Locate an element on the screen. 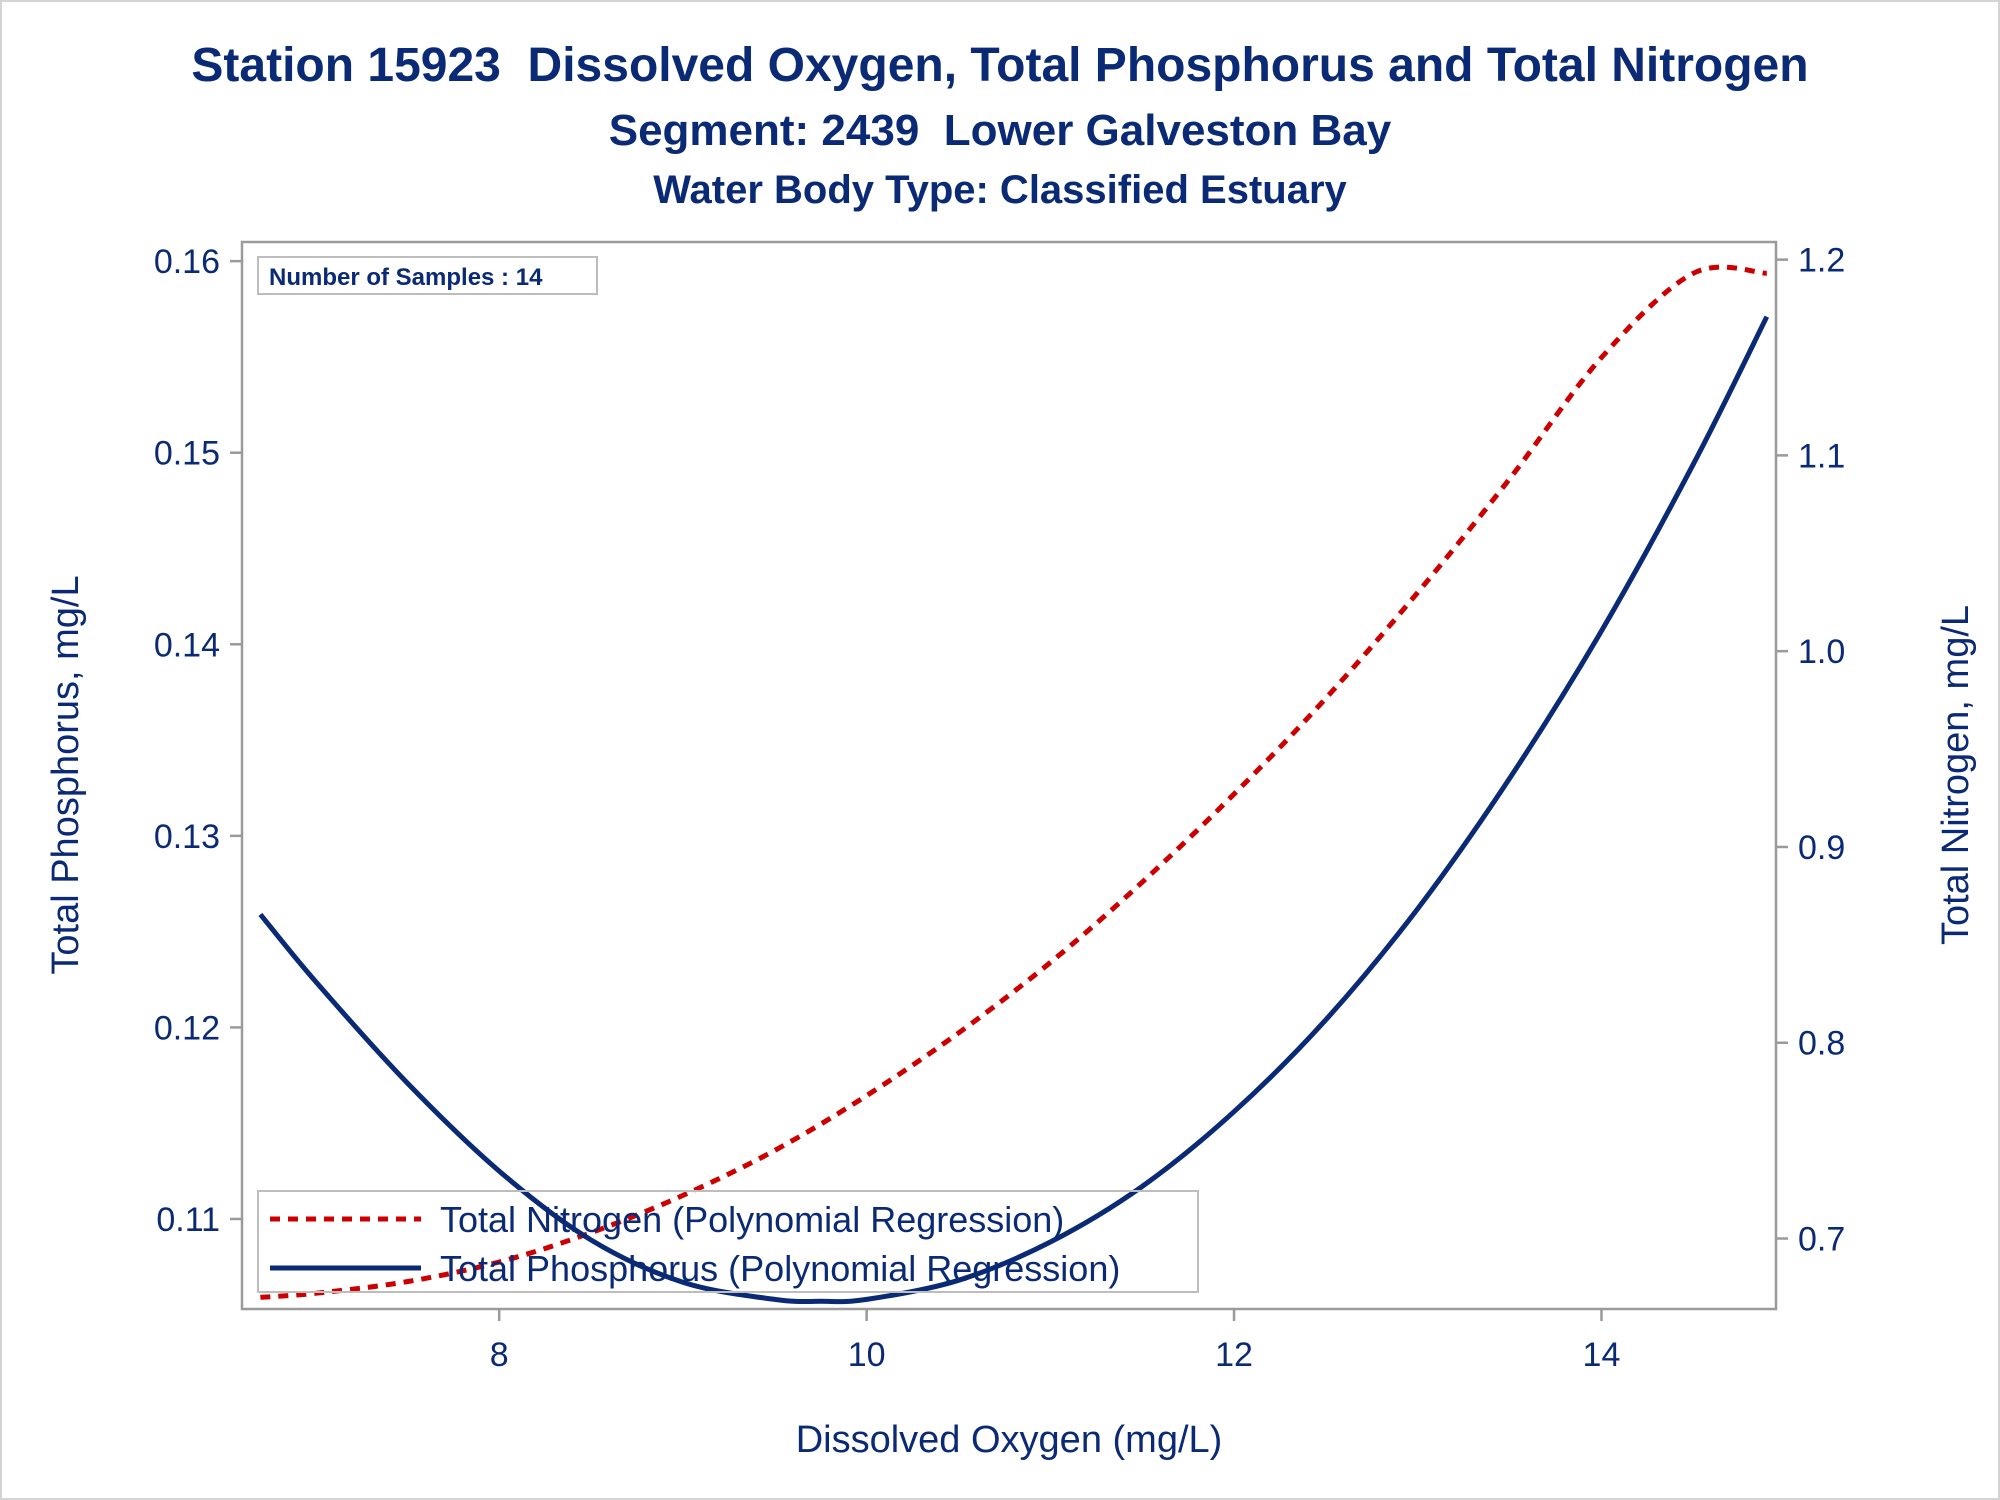 Image resolution: width=2000 pixels, height=1500 pixels. sample-count-box: Number of Samples : 14 is located at coordinates (427, 275).